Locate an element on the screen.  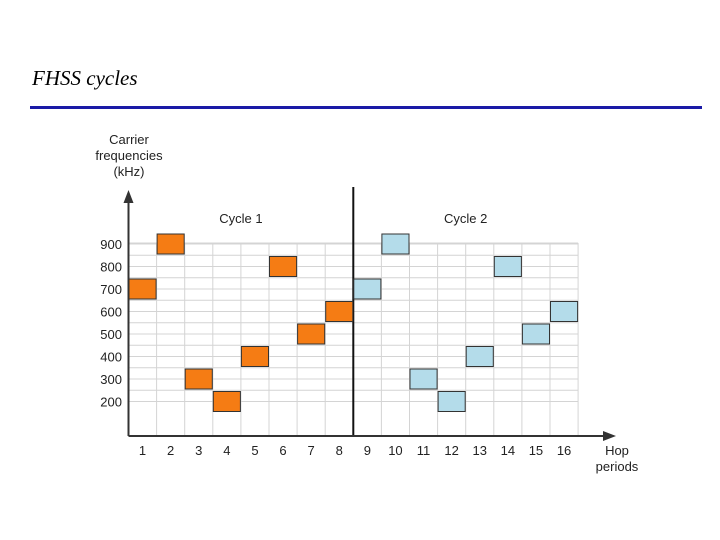
cycle-1-label: Cycle 1 is located at coordinates (240, 218).